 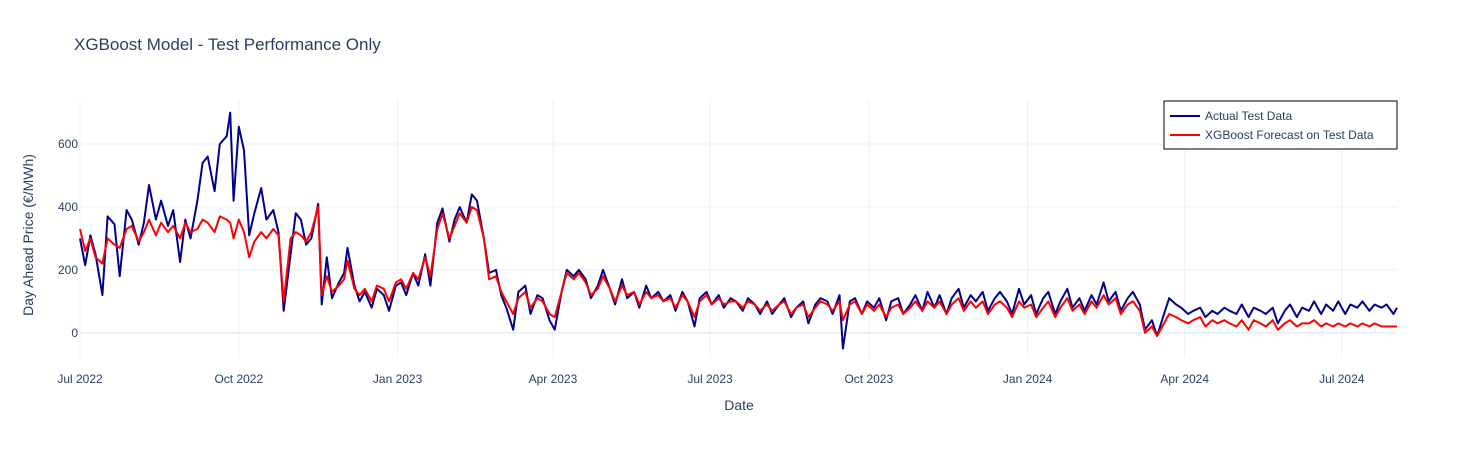 I want to click on x-tick-label: Jan 2024, so click(x=1028, y=379).